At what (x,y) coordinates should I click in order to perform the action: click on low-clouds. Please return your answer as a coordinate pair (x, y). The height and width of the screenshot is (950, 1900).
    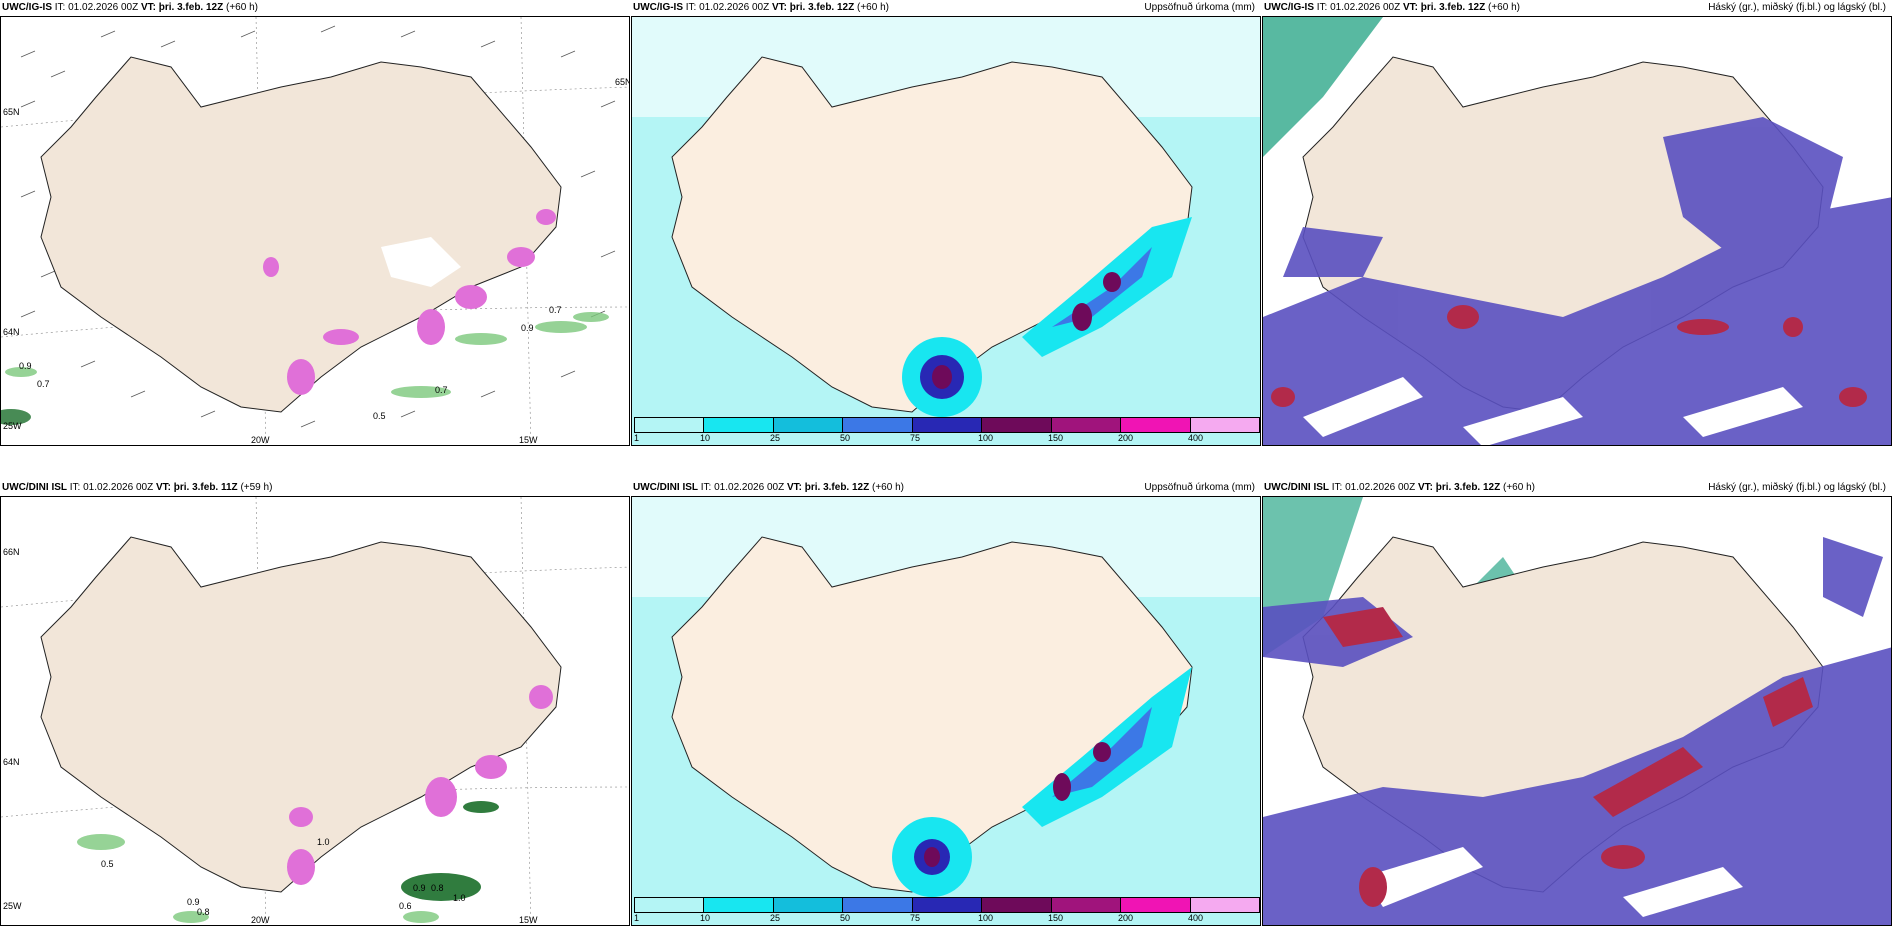
    Looking at the image, I should click on (1568, 757).